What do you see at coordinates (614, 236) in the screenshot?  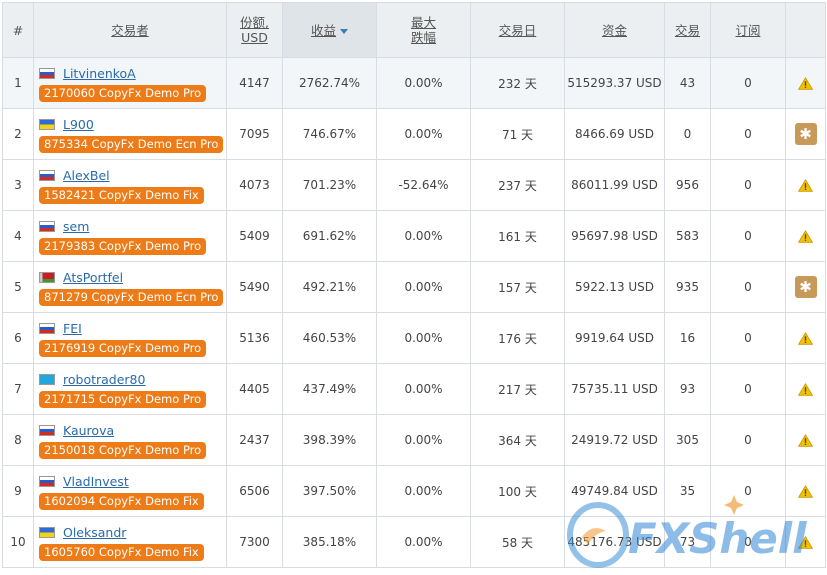 I see `cell-funds: 95697.98 USD` at bounding box center [614, 236].